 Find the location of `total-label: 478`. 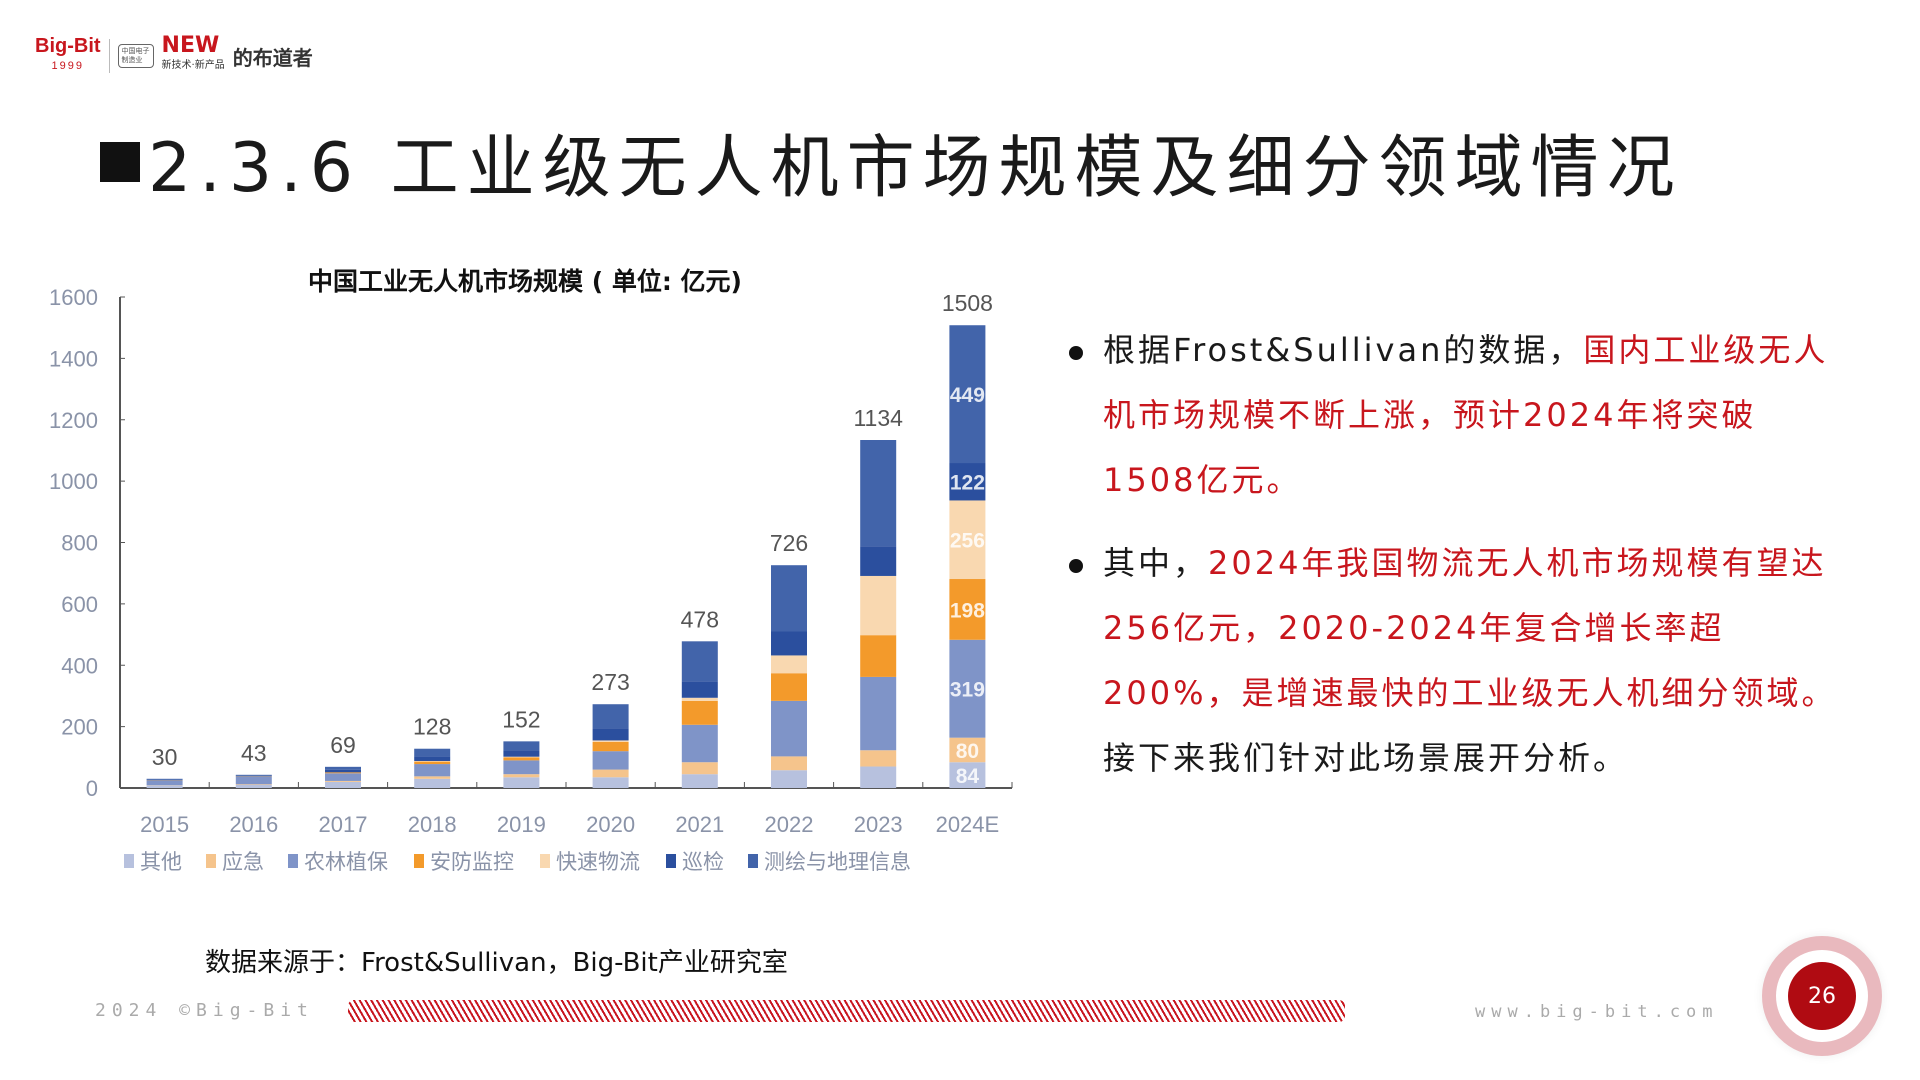

total-label: 478 is located at coordinates (700, 619).